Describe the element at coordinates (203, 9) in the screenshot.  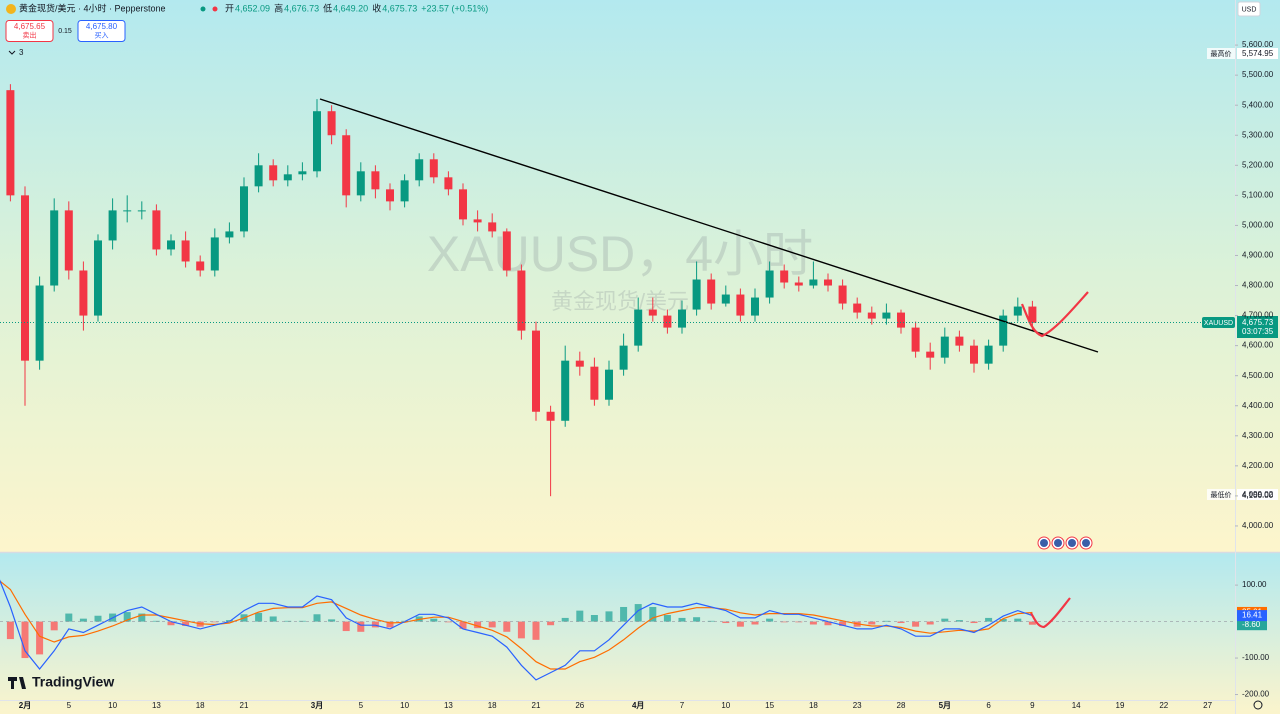
I see `market-status` at that location.